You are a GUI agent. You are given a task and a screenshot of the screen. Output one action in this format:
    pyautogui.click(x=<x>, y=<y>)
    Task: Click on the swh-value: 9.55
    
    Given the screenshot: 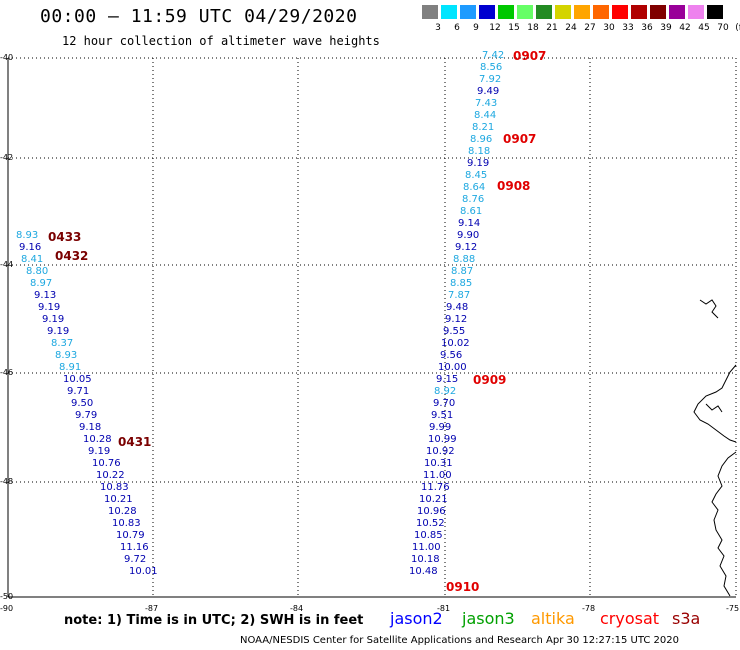 What is the action you would take?
    pyautogui.click(x=454, y=331)
    